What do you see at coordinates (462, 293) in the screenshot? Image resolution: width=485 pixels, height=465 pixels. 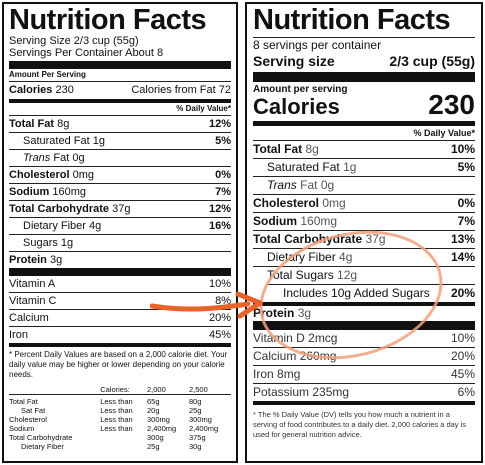 I see `nutrient-dv: 20%` at bounding box center [462, 293].